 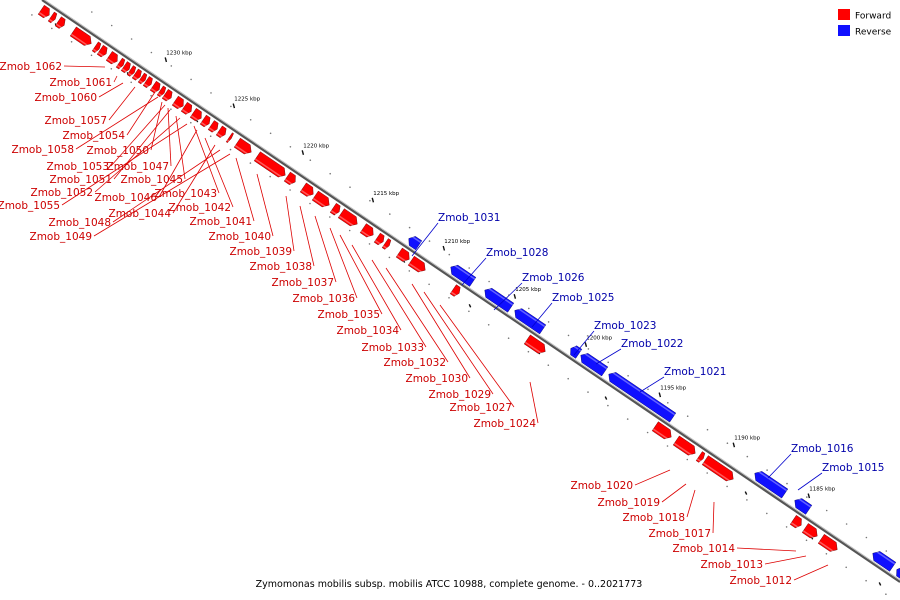 I want to click on forward-gene-label: Zmob_1046, so click(x=126, y=198).